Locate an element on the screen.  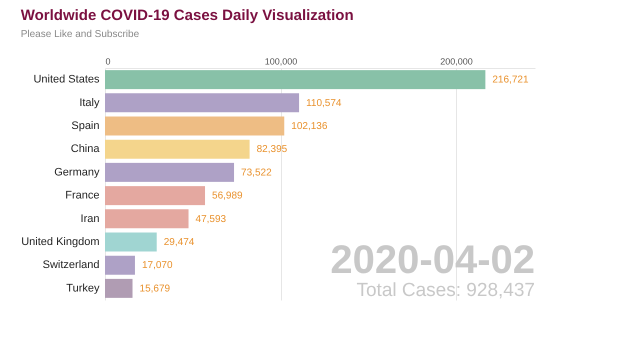
x-tick-label: 200,000 is located at coordinates (456, 61).